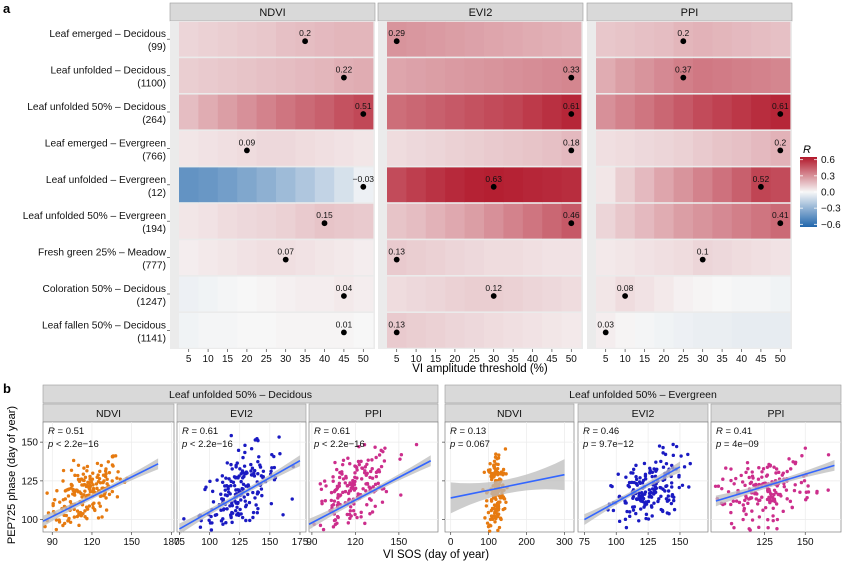 The height and width of the screenshot is (567, 850). Describe the element at coordinates (94, 216) in the screenshot. I see `row-label-name: Leaf unfolded 50% – Evergreen` at that location.